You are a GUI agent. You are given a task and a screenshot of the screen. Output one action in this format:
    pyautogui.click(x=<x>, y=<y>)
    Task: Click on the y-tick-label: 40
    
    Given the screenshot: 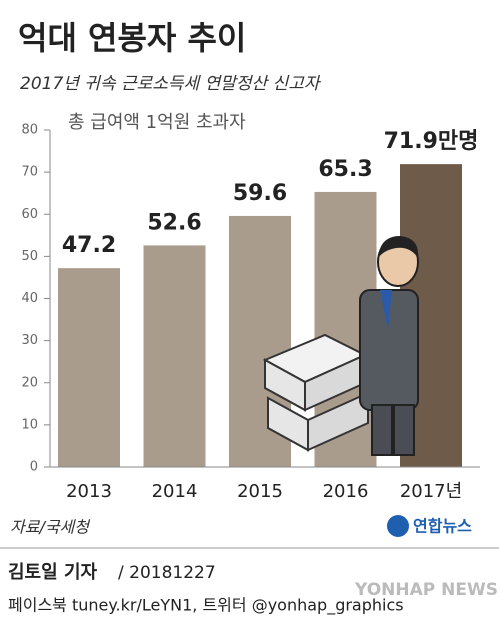 What is the action you would take?
    pyautogui.click(x=29, y=298)
    